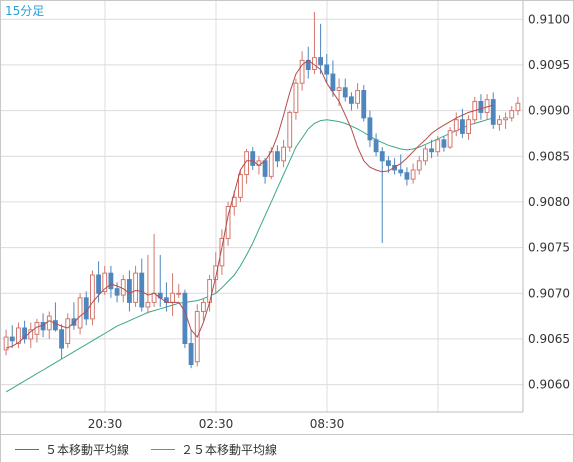 This screenshot has height=462, width=574. I want to click on legend-swatch-ma25, so click(163, 449).